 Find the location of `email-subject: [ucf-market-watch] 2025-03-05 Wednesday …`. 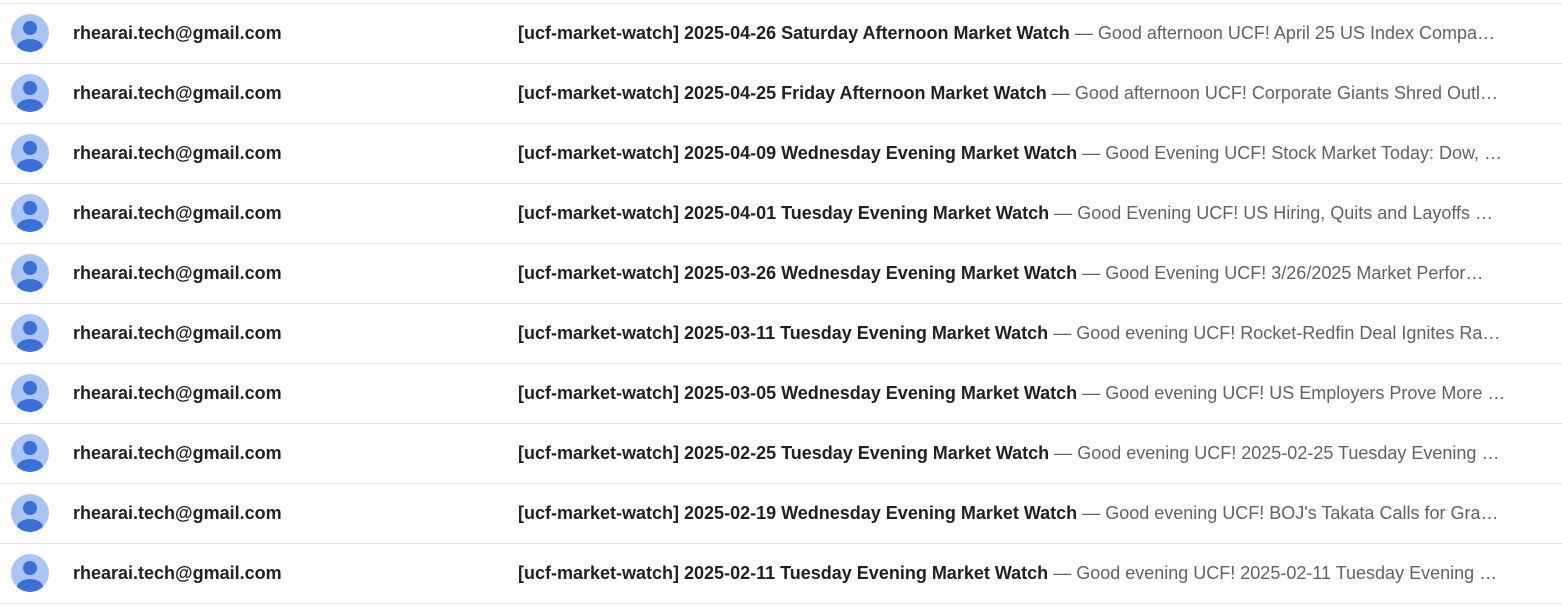

email-subject: [ucf-market-watch] 2025-03-05 Wednesday … is located at coordinates (798, 393).